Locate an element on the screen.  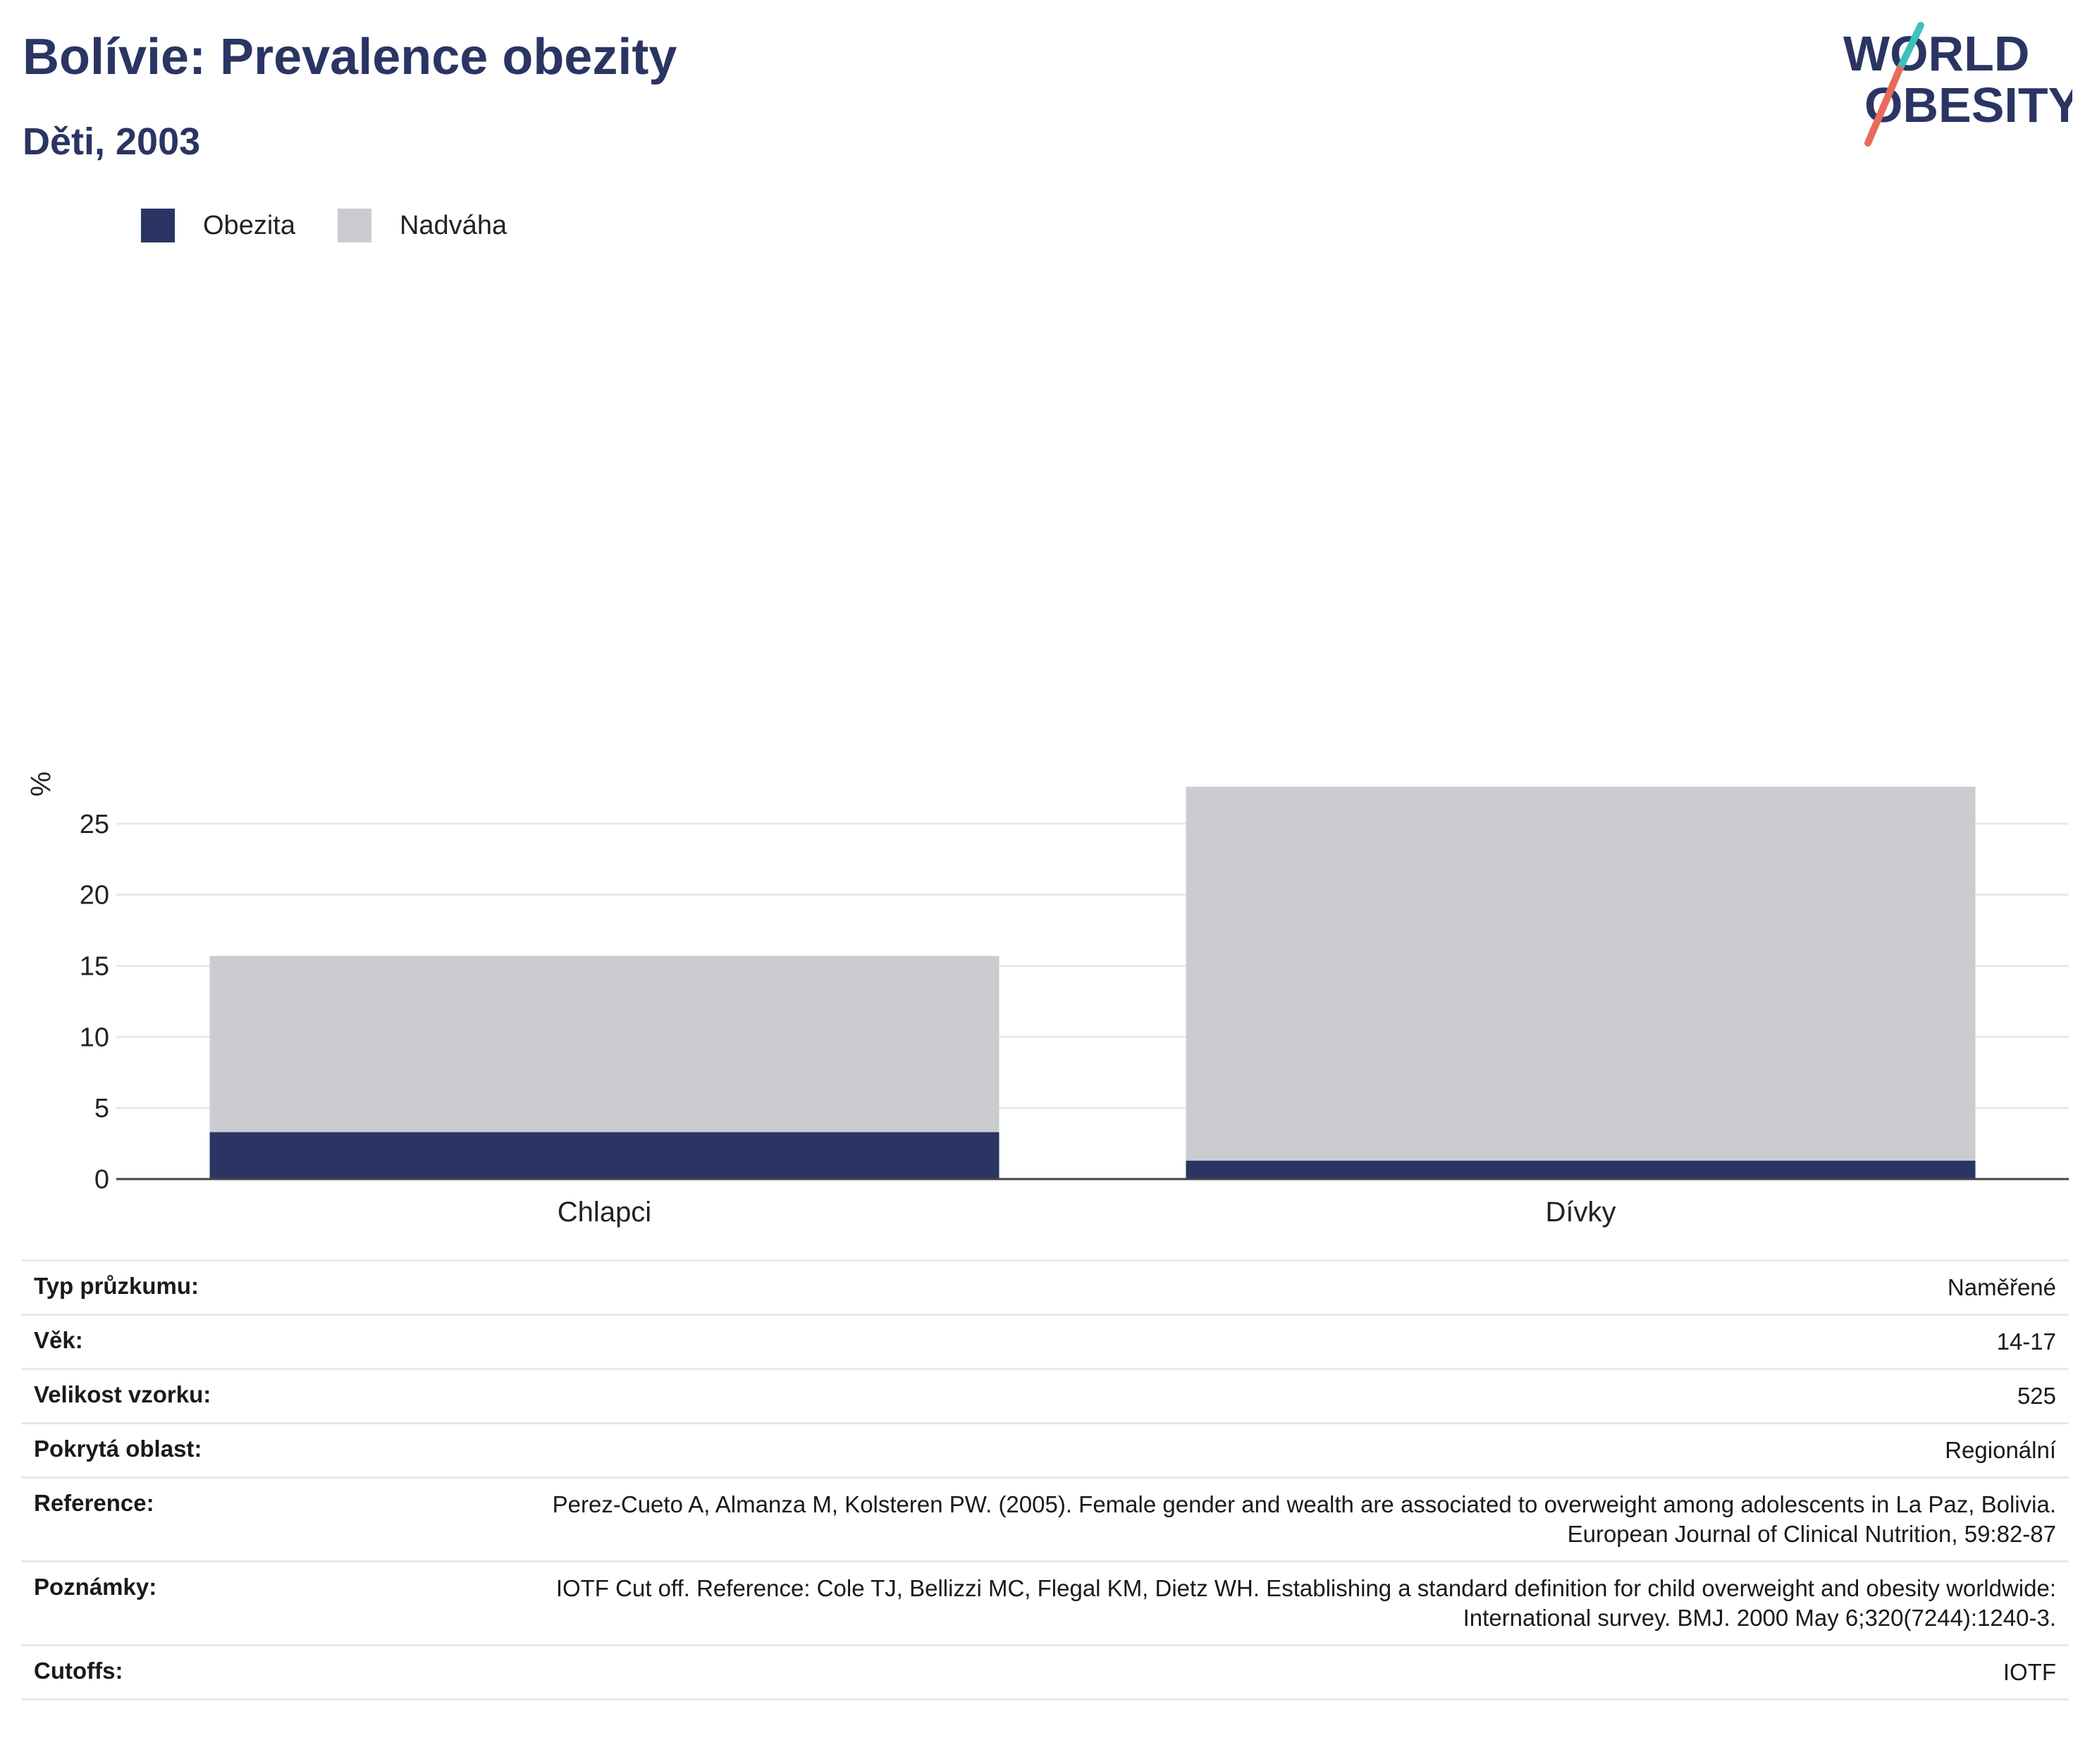
info-label: Typ průzkumu: is located at coordinates (245, 1287).